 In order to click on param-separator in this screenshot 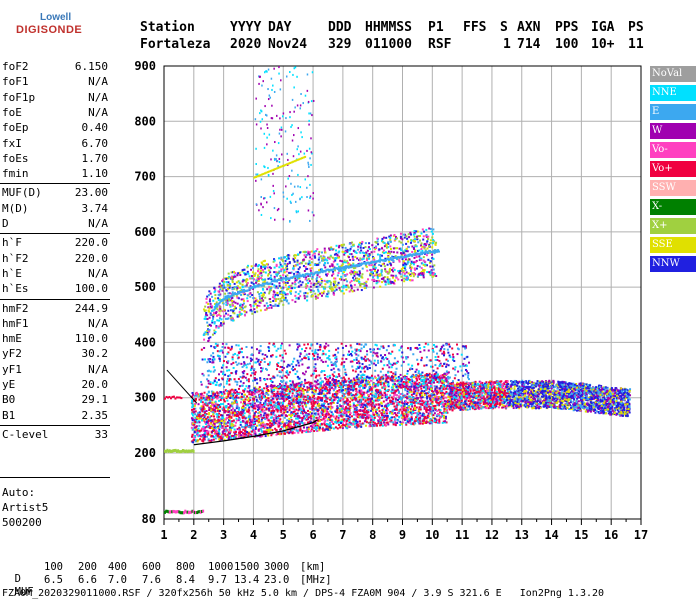, I will do `click(55, 299)`.